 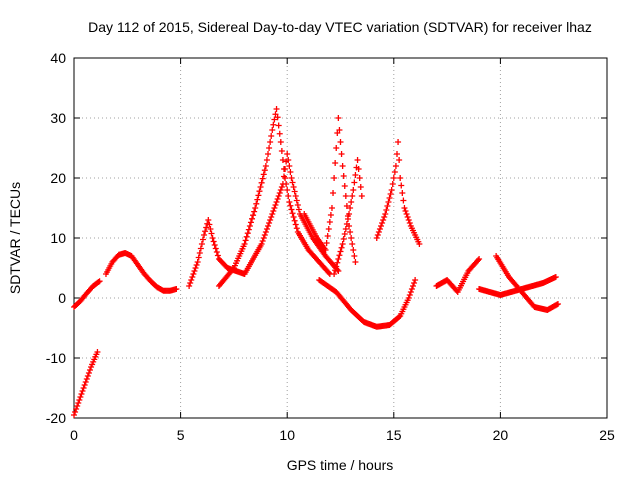 I want to click on series-arc-20h, so click(x=527, y=283).